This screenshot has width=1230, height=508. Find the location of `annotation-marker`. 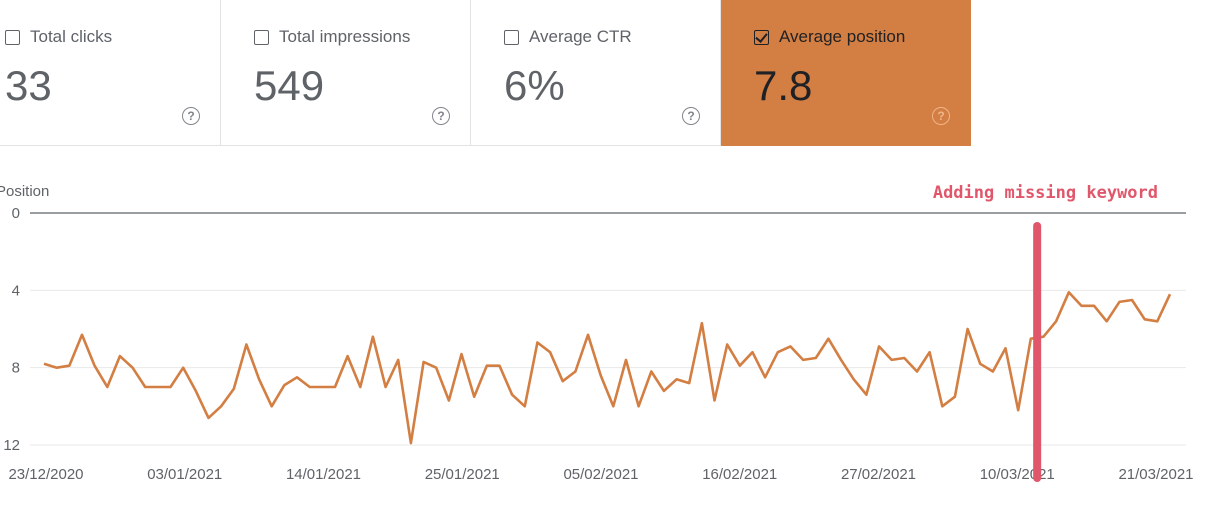

annotation-marker is located at coordinates (1037, 352).